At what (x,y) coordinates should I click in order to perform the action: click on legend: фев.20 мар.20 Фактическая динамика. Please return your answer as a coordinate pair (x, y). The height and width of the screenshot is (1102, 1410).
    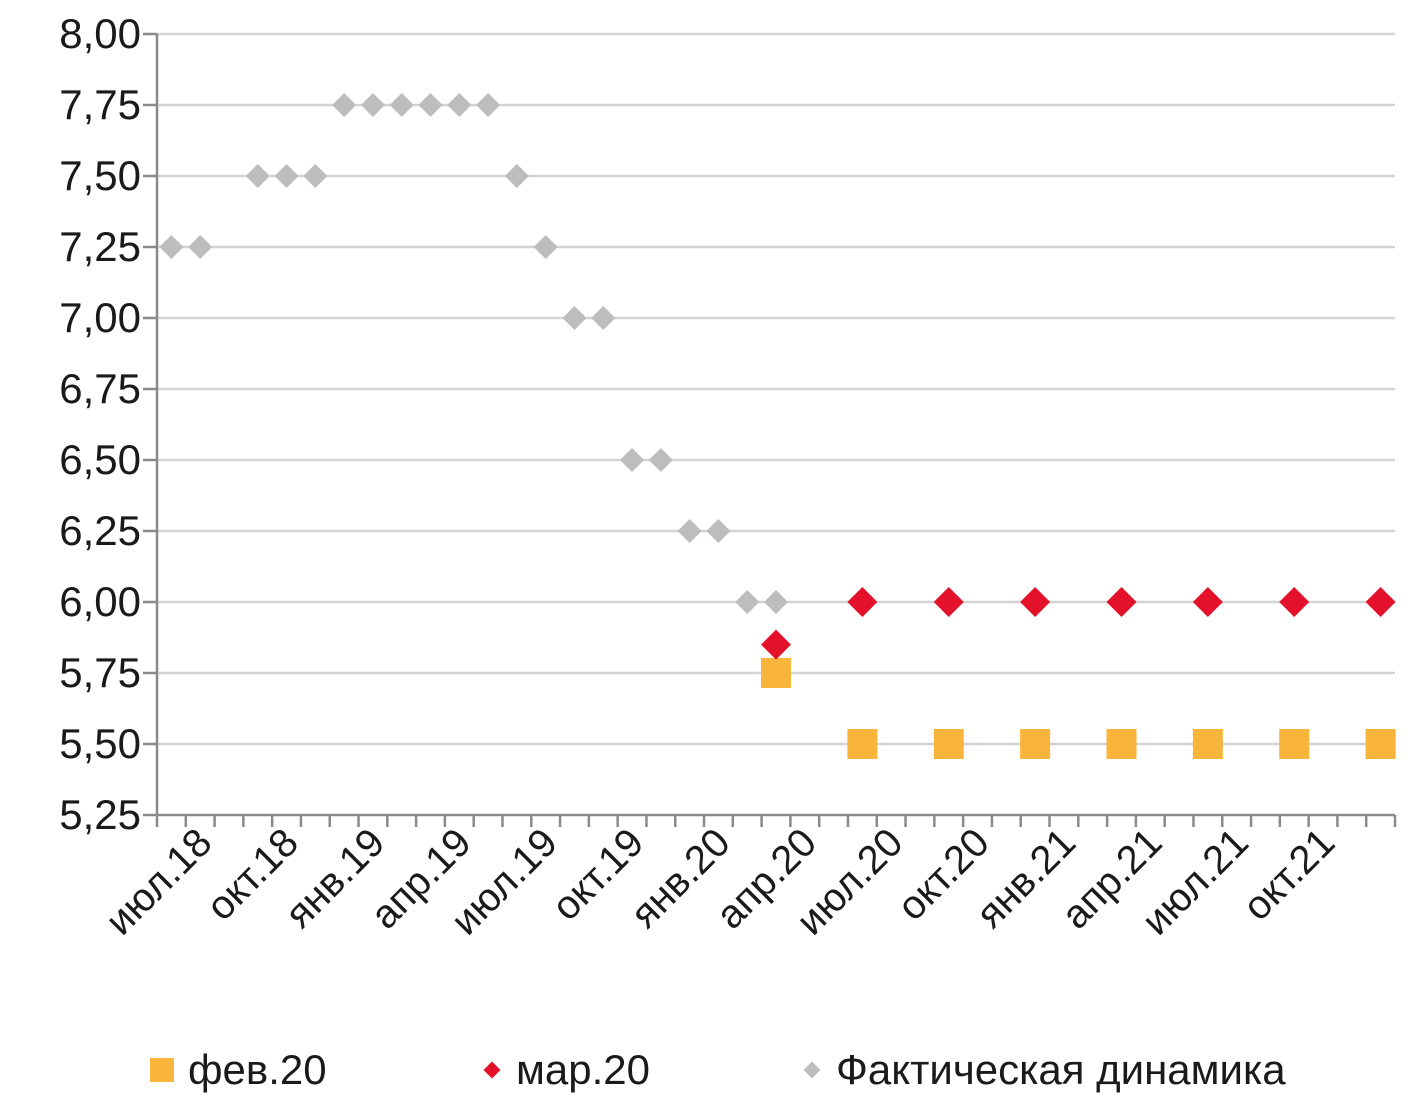
    Looking at the image, I should click on (705, 1070).